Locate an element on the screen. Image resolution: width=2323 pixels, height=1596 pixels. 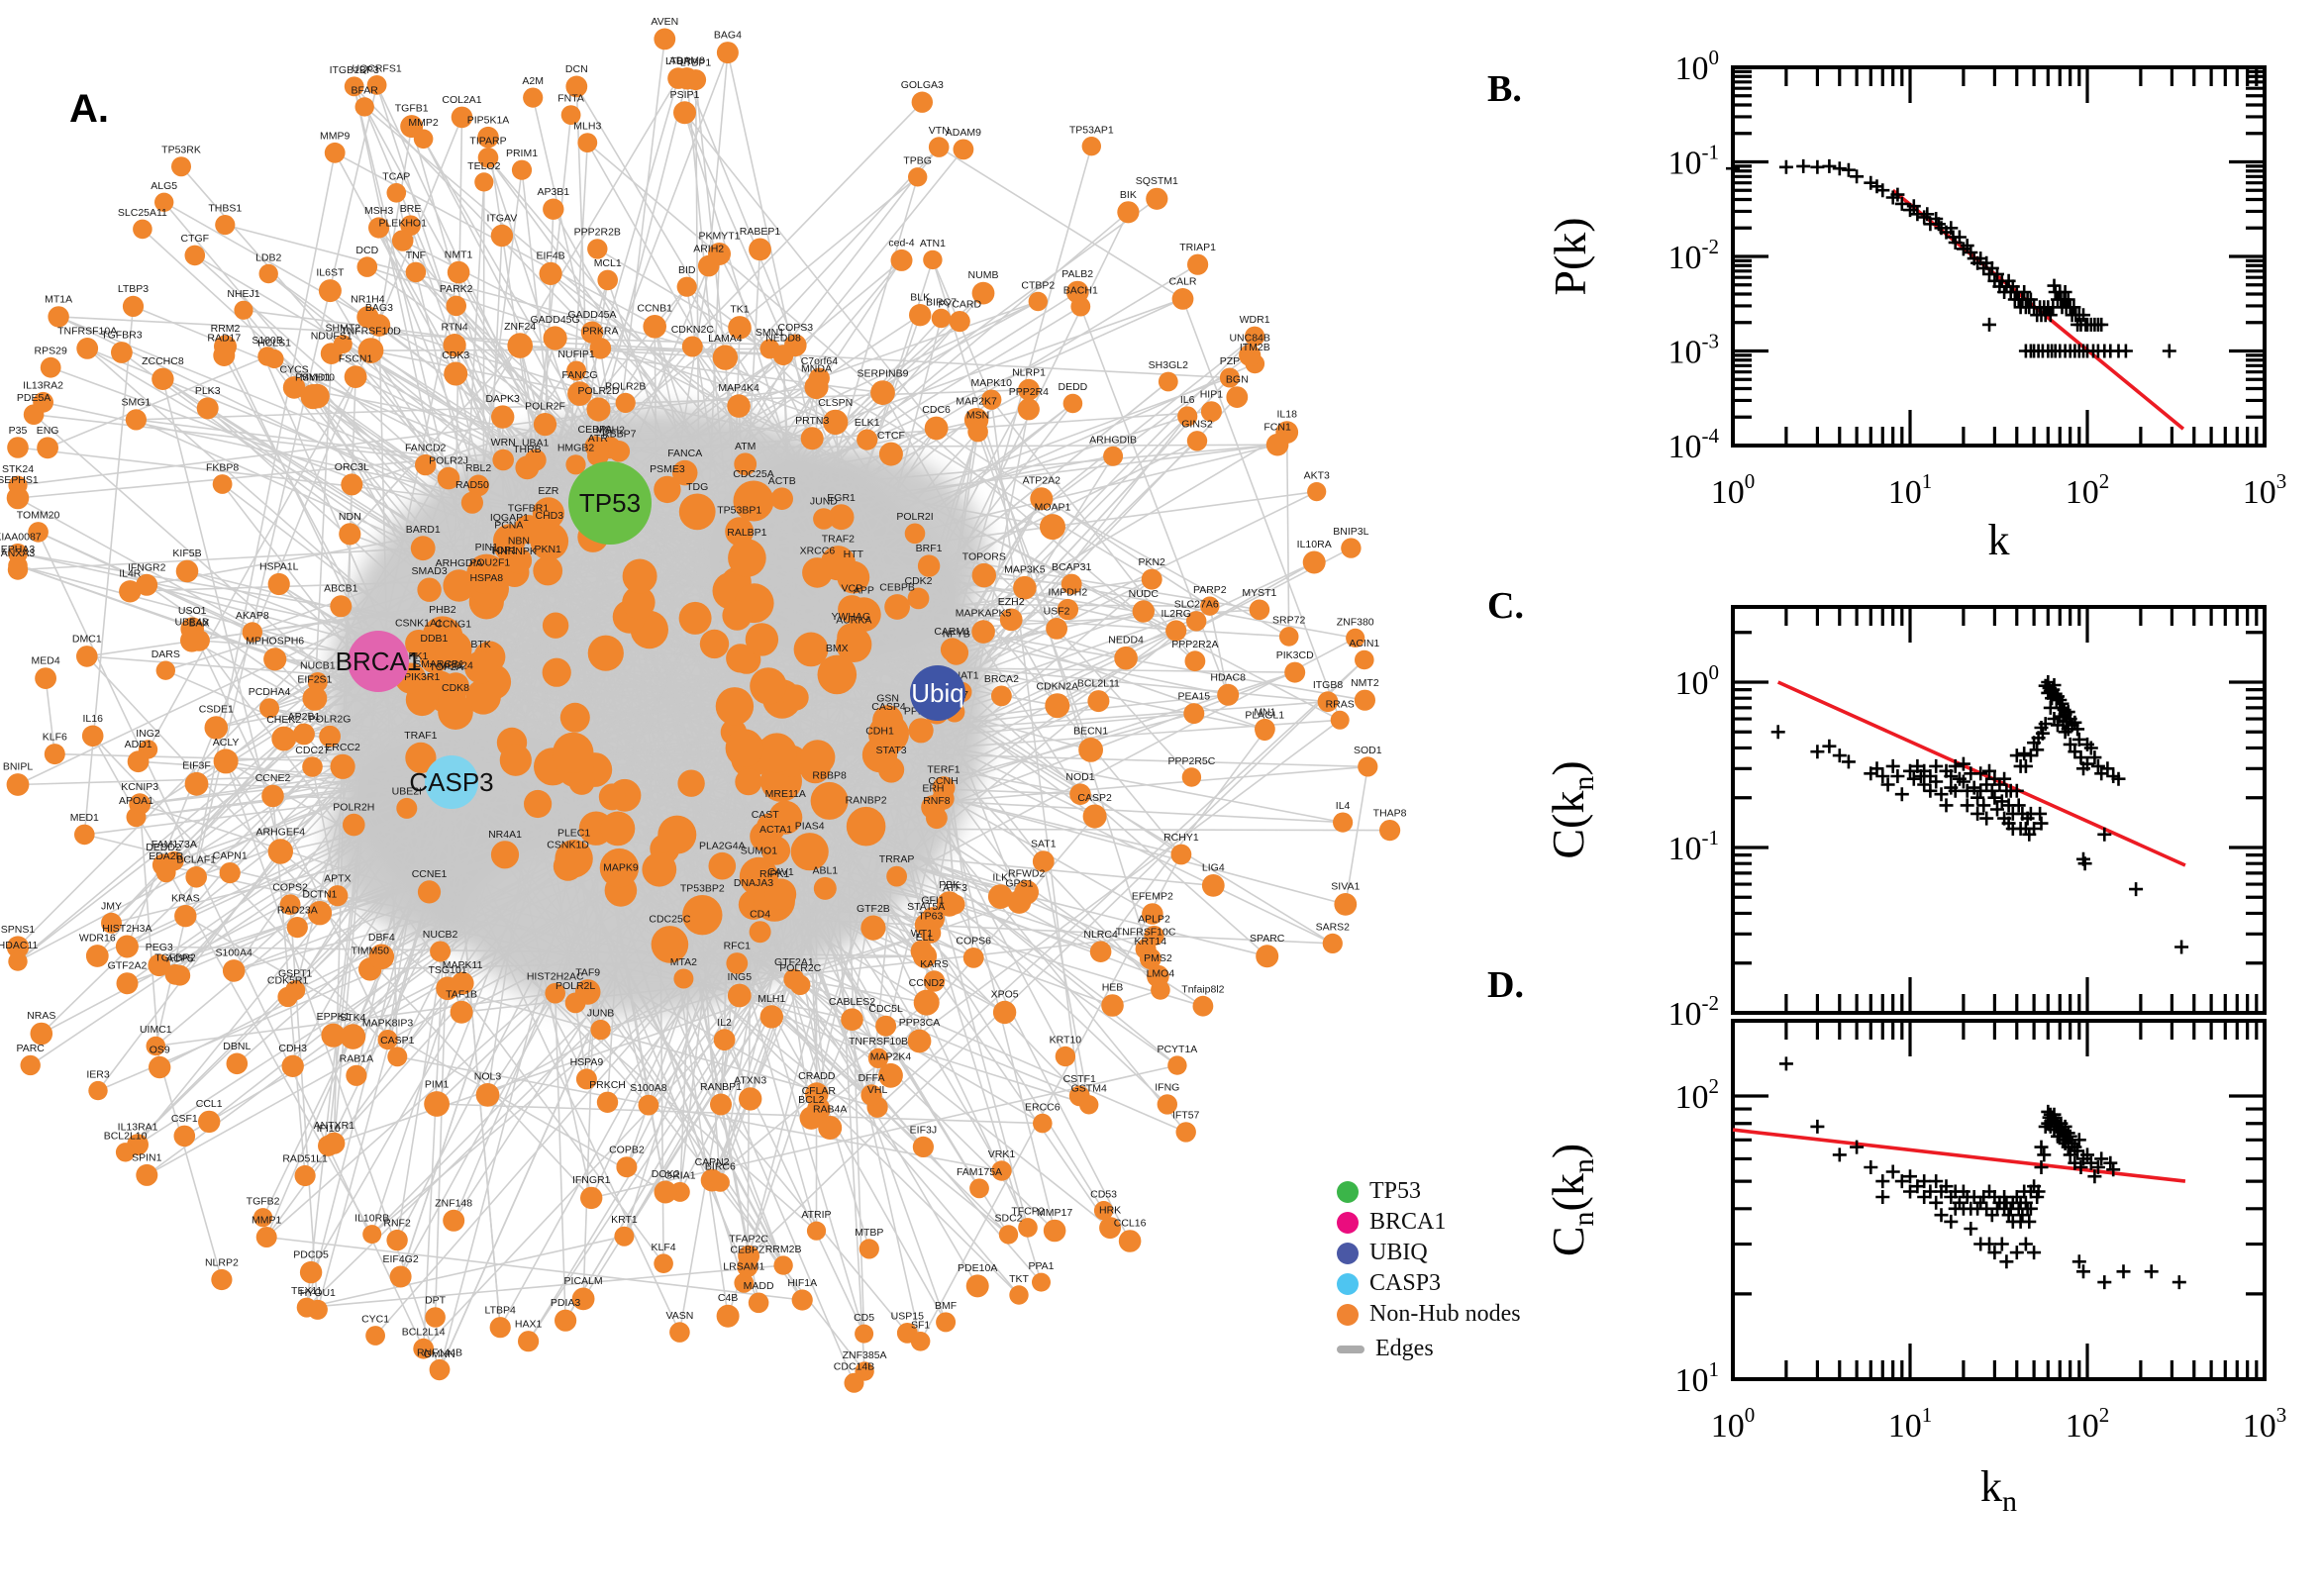
gene-node-label: AKAP8 is located at coordinates (252, 616).